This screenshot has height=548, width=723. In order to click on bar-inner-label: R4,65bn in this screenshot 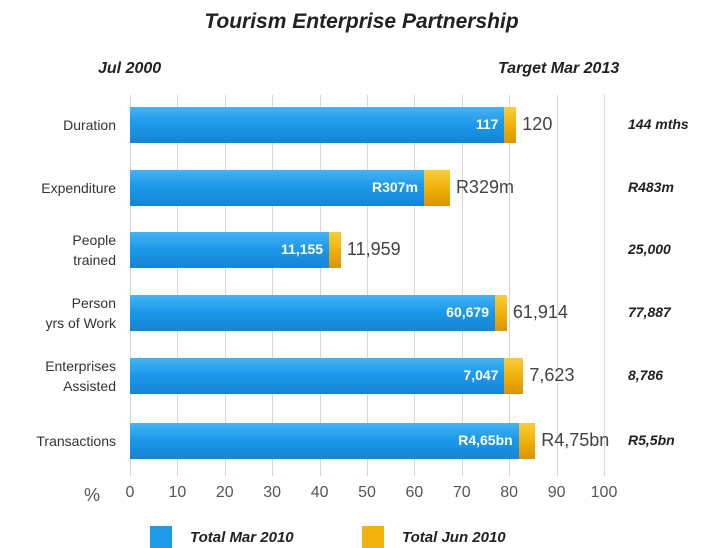, I will do `click(485, 440)`.